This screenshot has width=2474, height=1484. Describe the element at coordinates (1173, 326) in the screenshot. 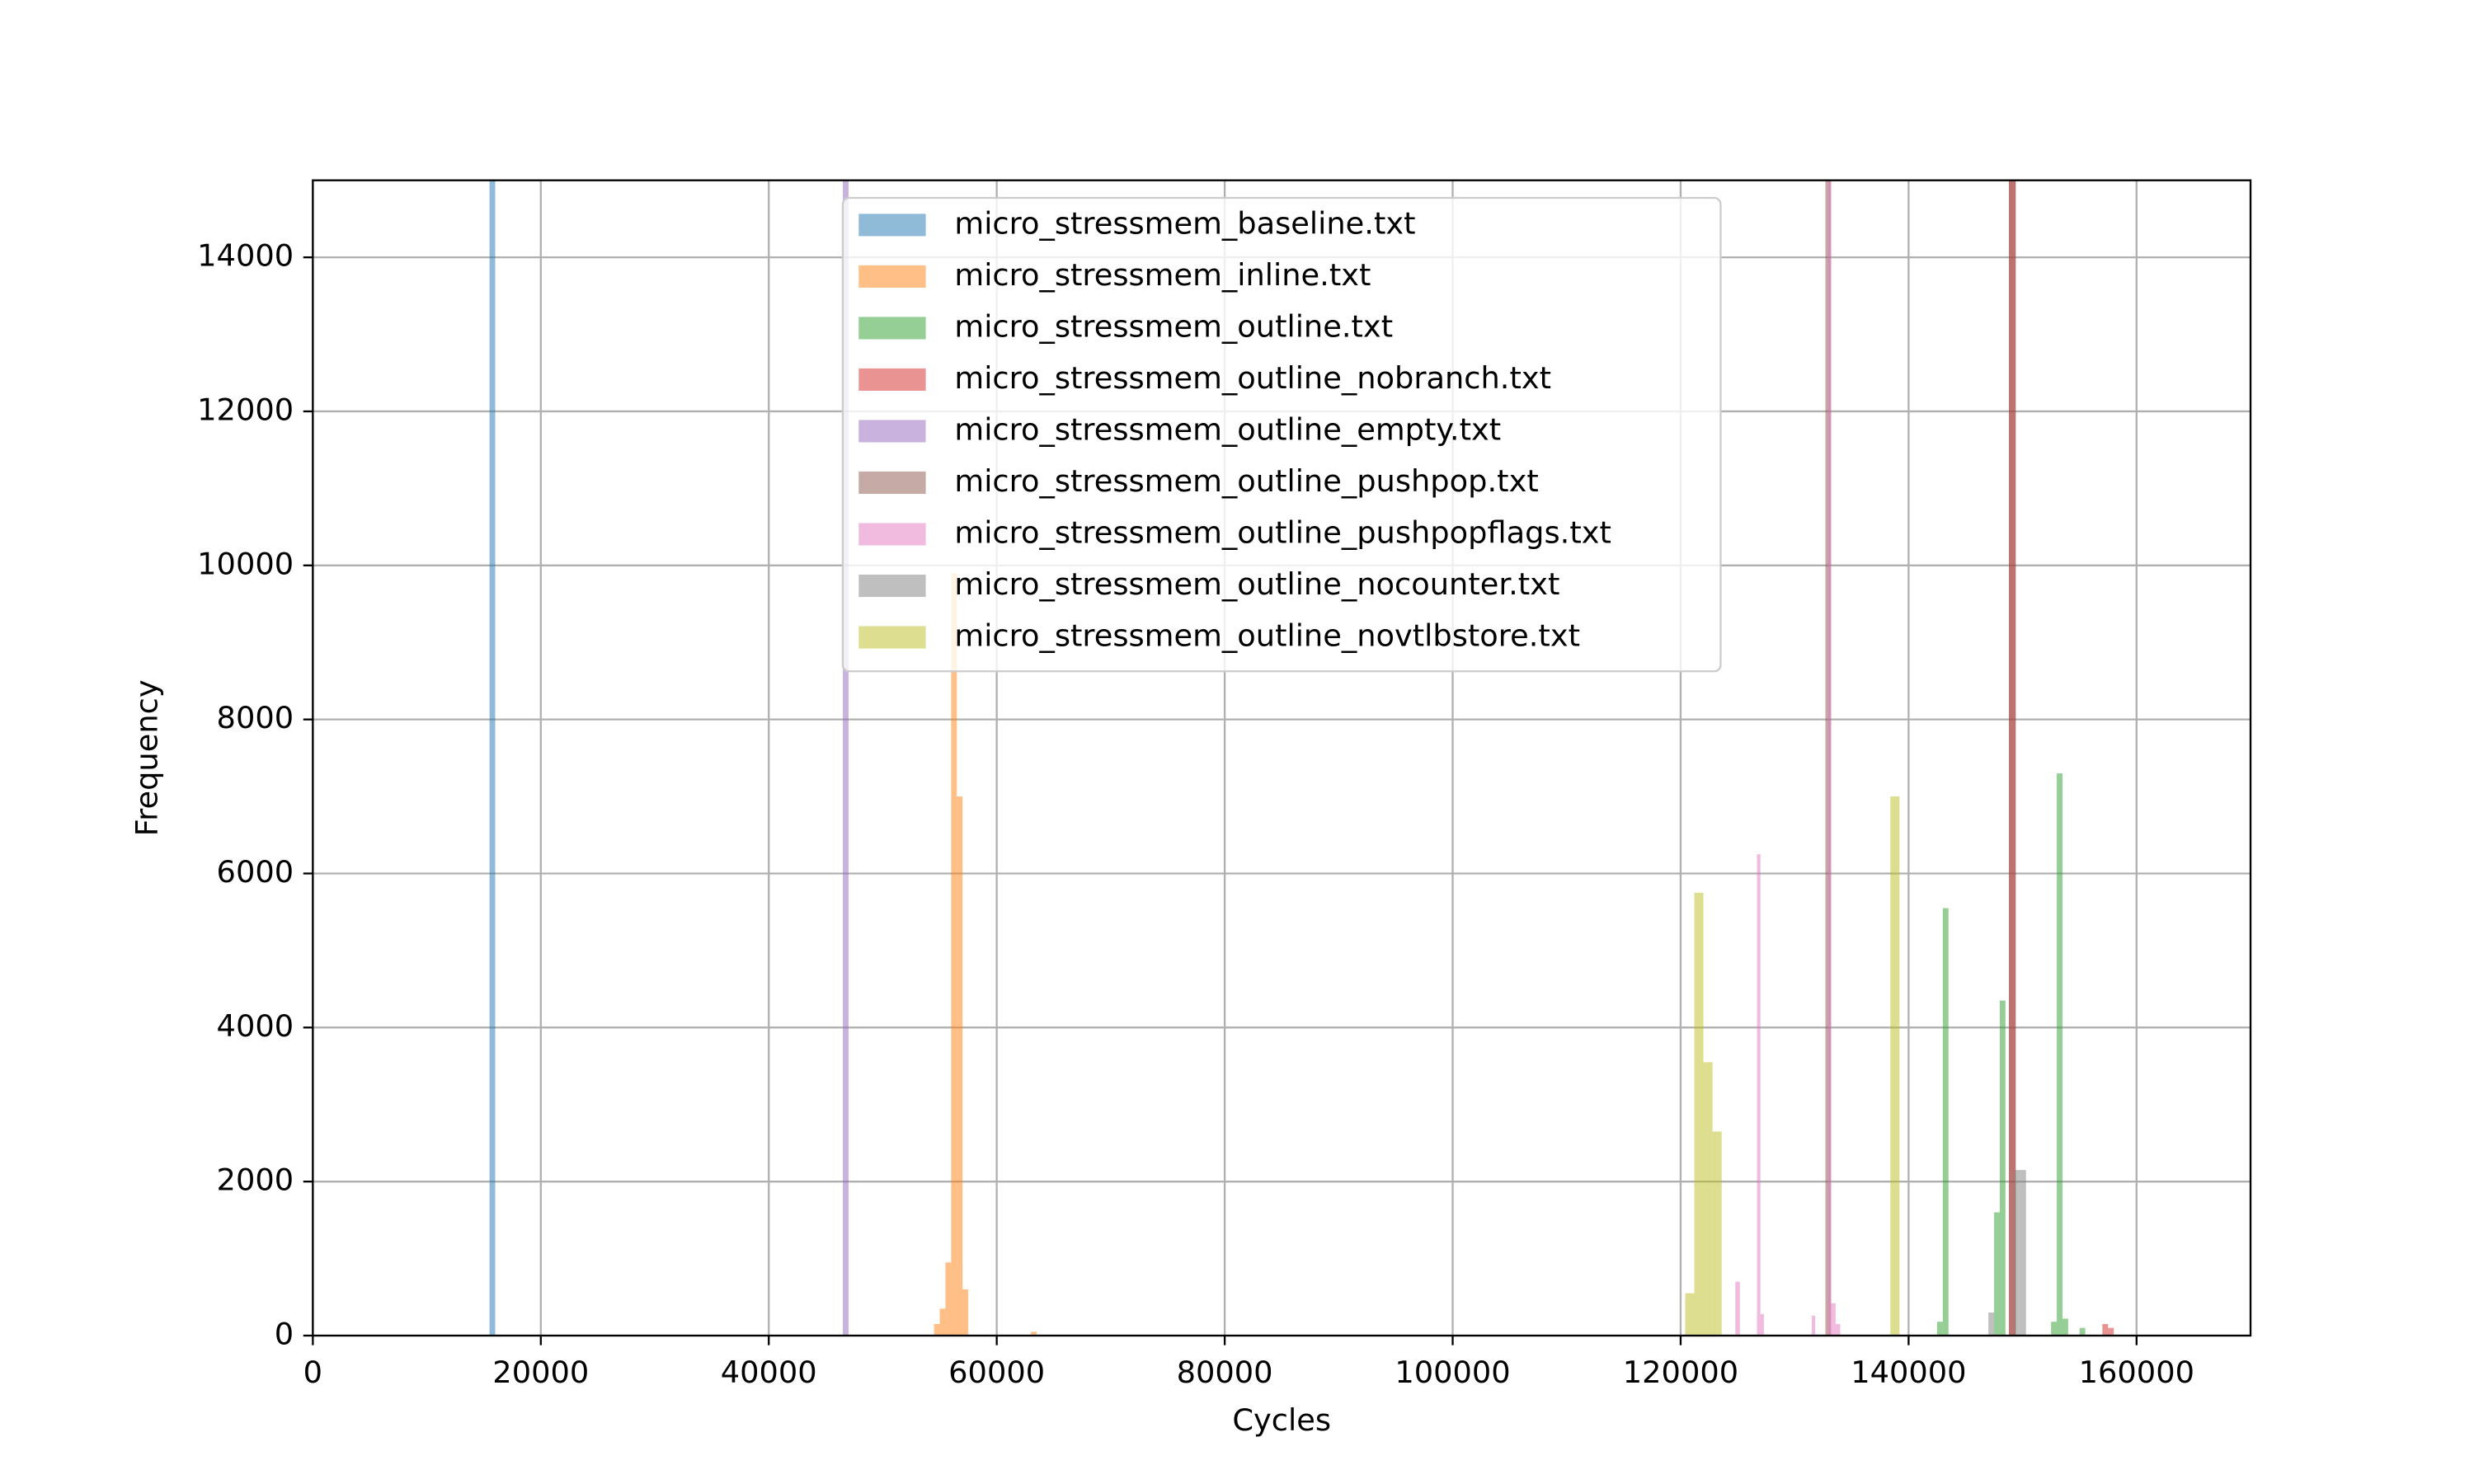

I see `legend-label: micro_stressmem_outline.txt` at that location.